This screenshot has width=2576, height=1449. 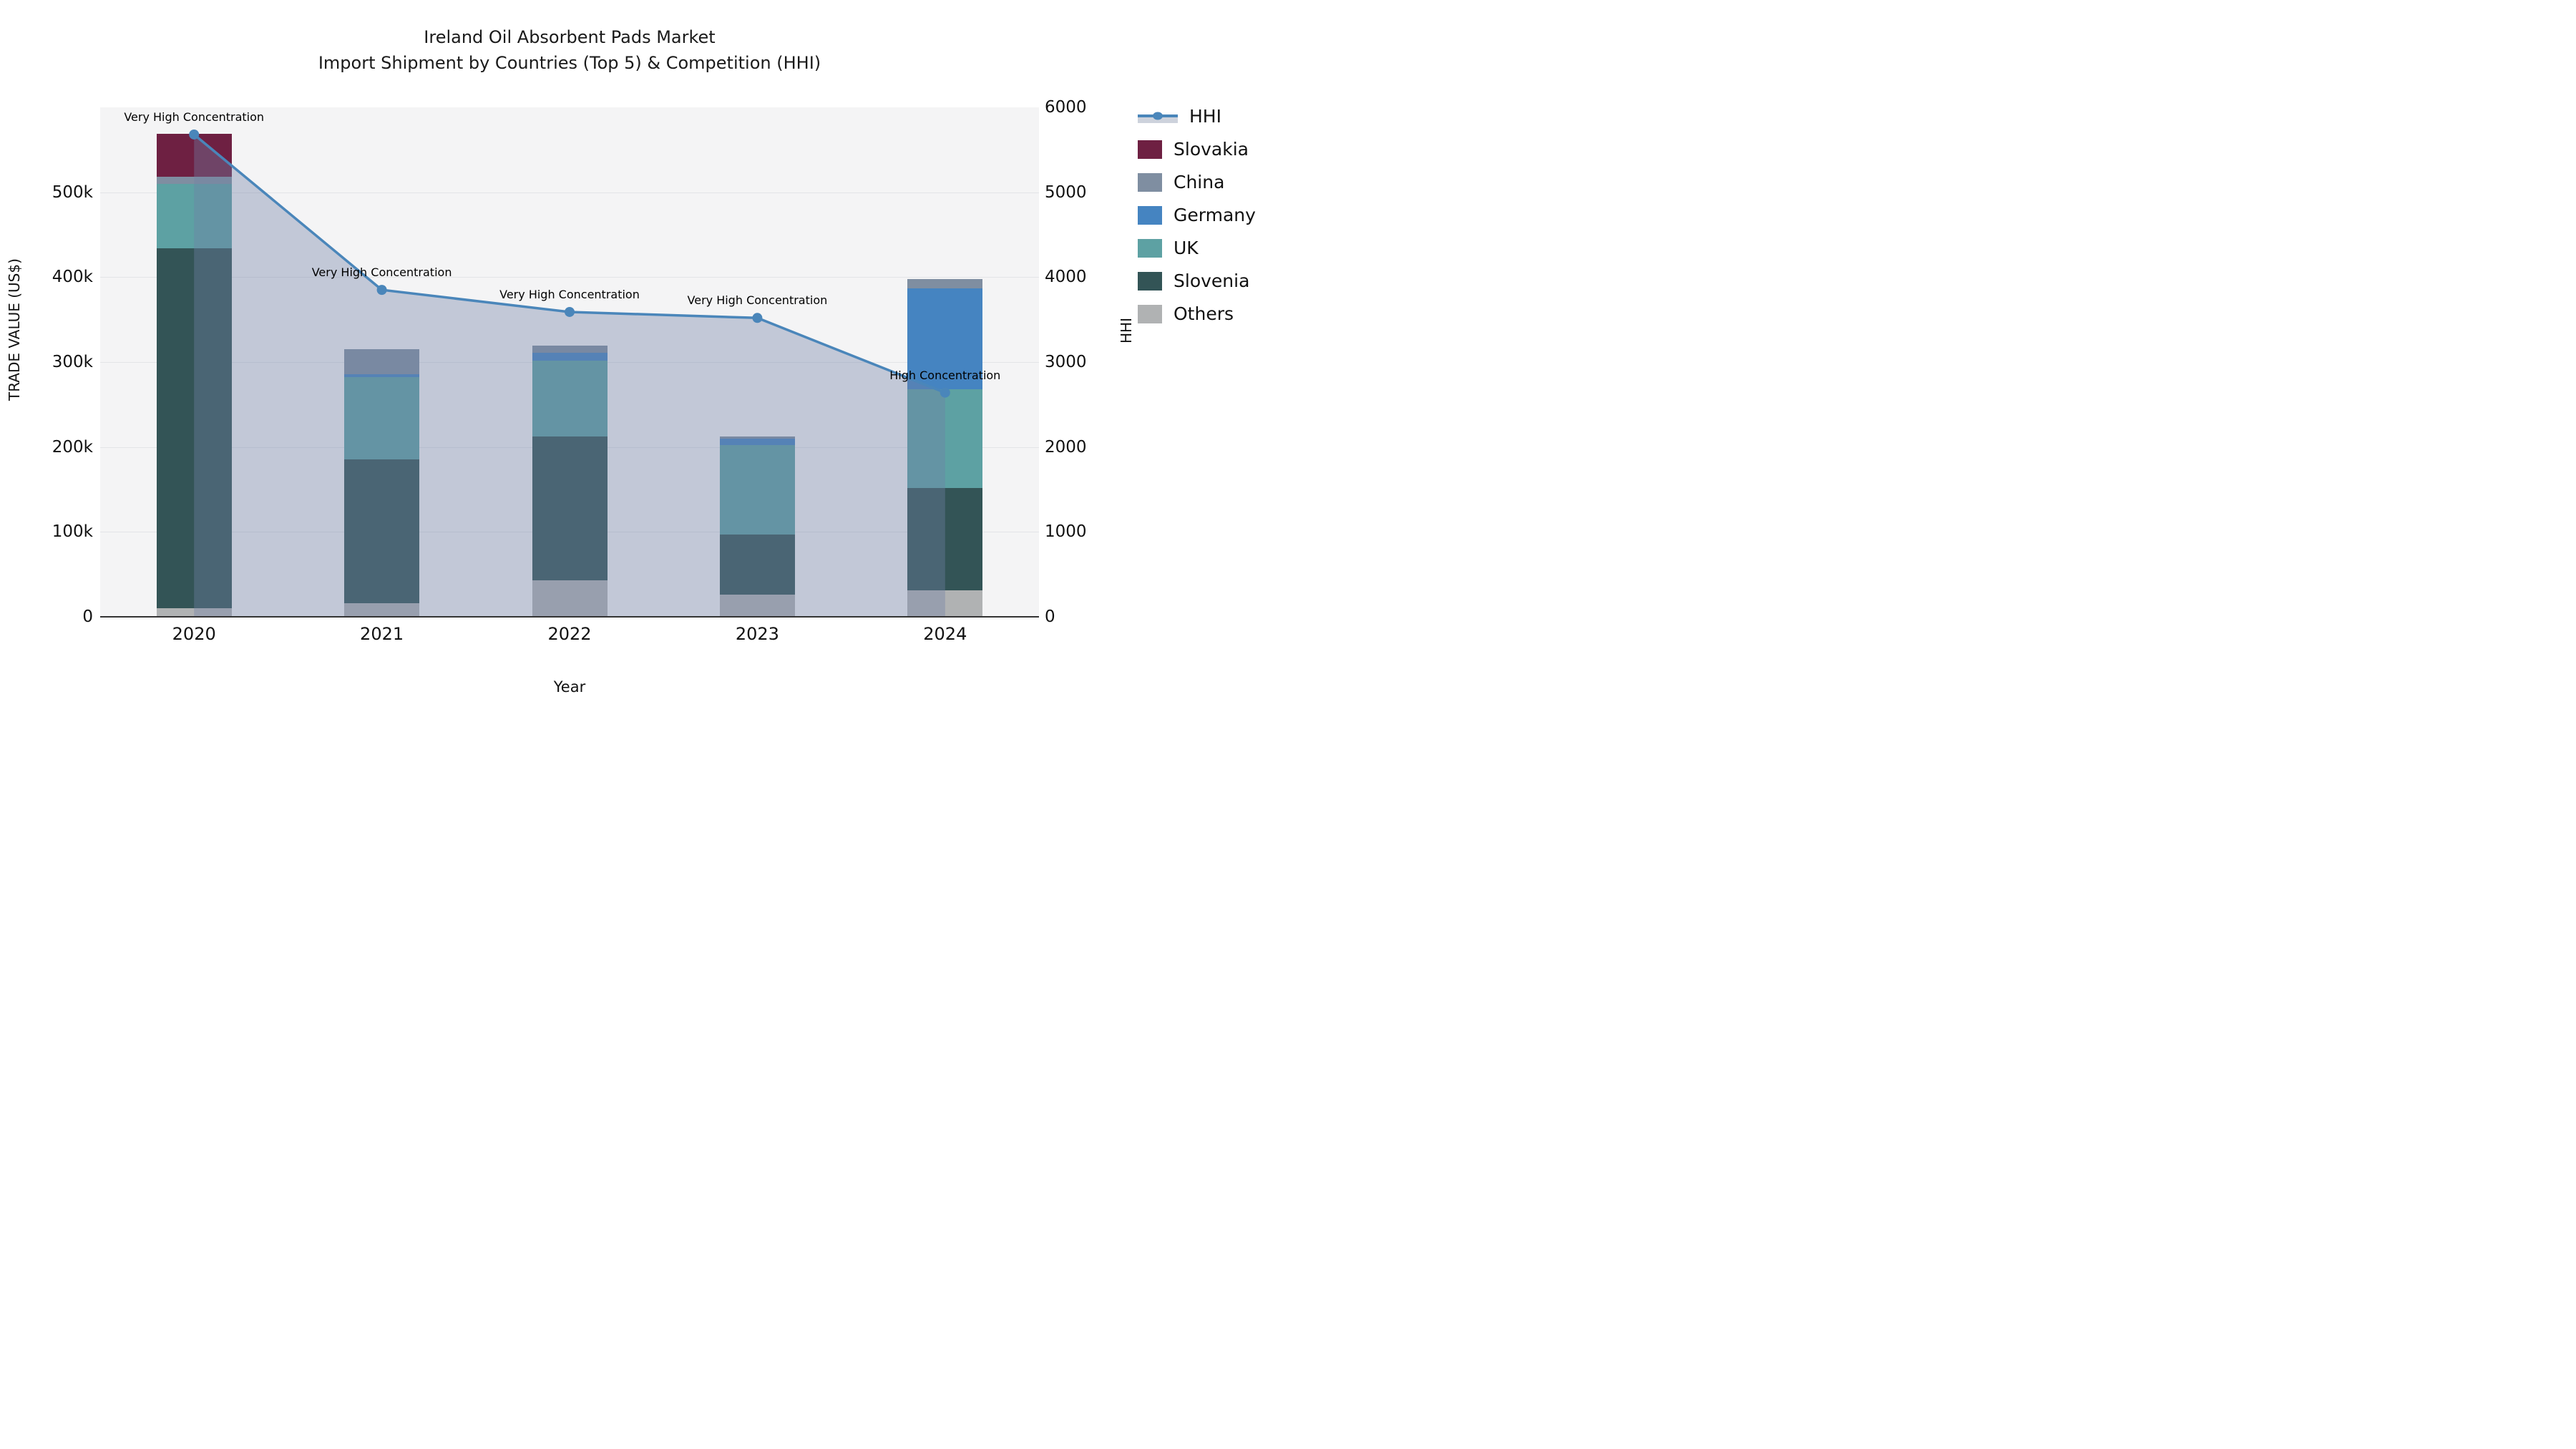 What do you see at coordinates (945, 375) in the screenshot?
I see `annotation-2024: High Concentration` at bounding box center [945, 375].